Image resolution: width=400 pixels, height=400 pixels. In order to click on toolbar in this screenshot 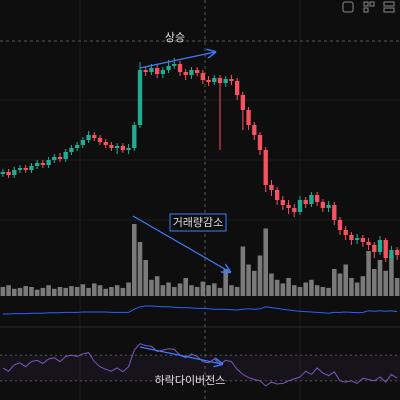, I will do `click(368, 7)`.